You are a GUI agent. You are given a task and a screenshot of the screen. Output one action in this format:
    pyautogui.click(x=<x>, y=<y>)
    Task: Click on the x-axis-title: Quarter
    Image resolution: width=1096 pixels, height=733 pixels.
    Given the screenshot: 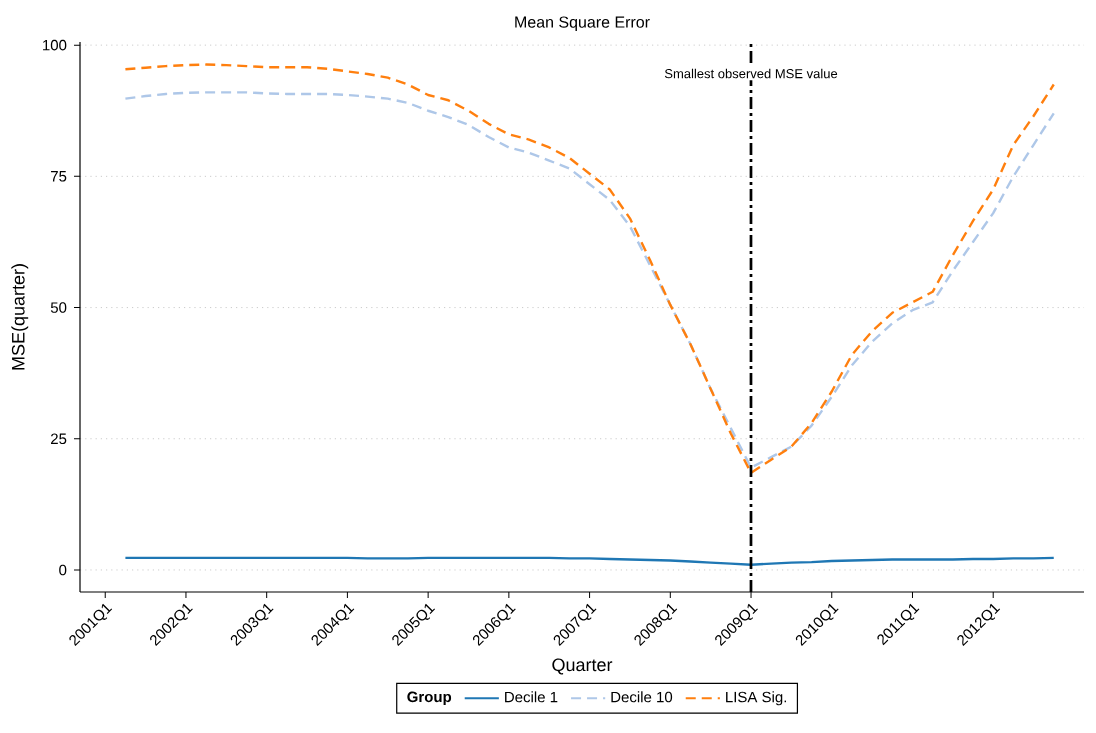 What is the action you would take?
    pyautogui.click(x=582, y=666)
    